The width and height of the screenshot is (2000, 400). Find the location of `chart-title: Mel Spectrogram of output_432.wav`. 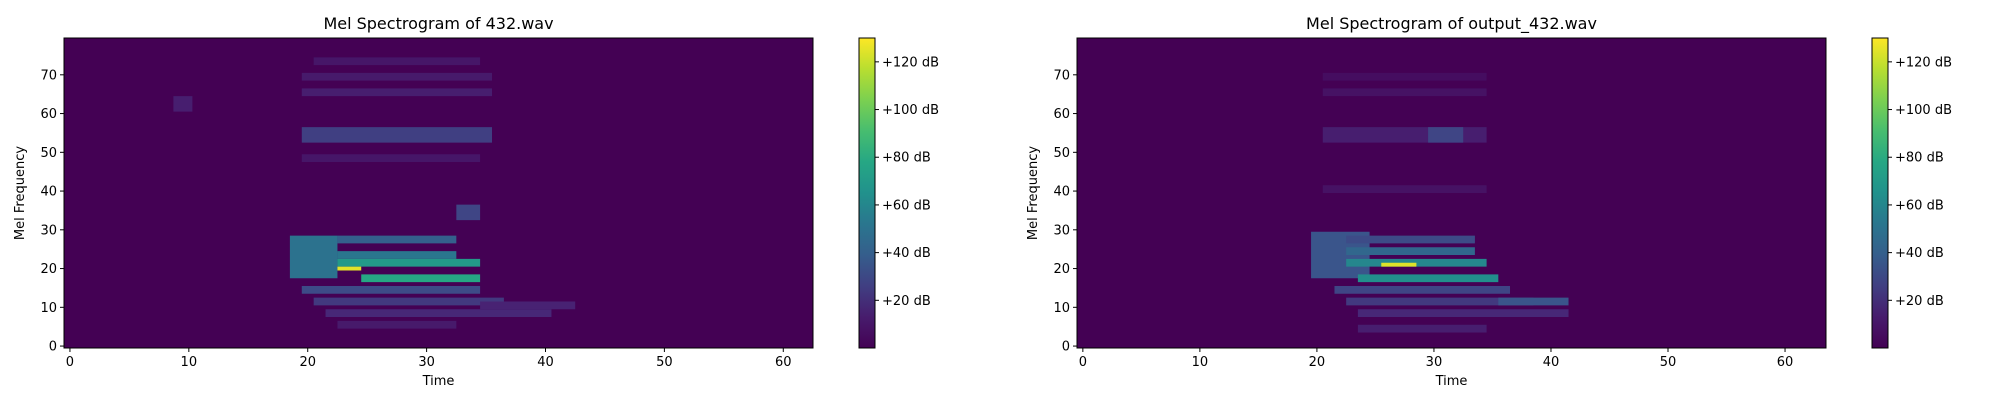

chart-title: Mel Spectrogram of output_432.wav is located at coordinates (1451, 24).